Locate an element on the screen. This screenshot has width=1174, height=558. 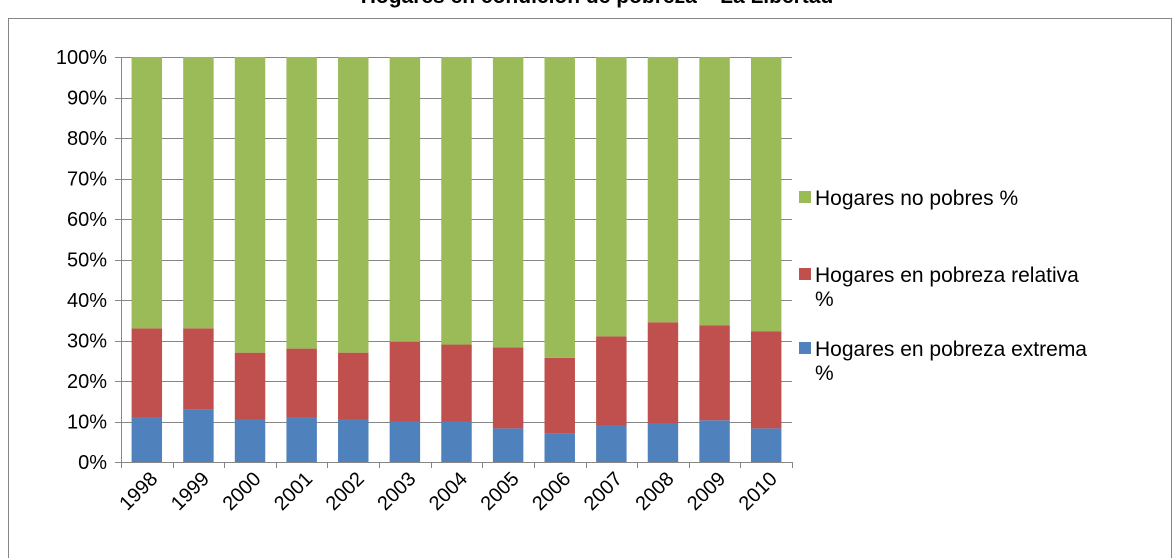
y-tick-label: 20% is located at coordinates (87, 382).